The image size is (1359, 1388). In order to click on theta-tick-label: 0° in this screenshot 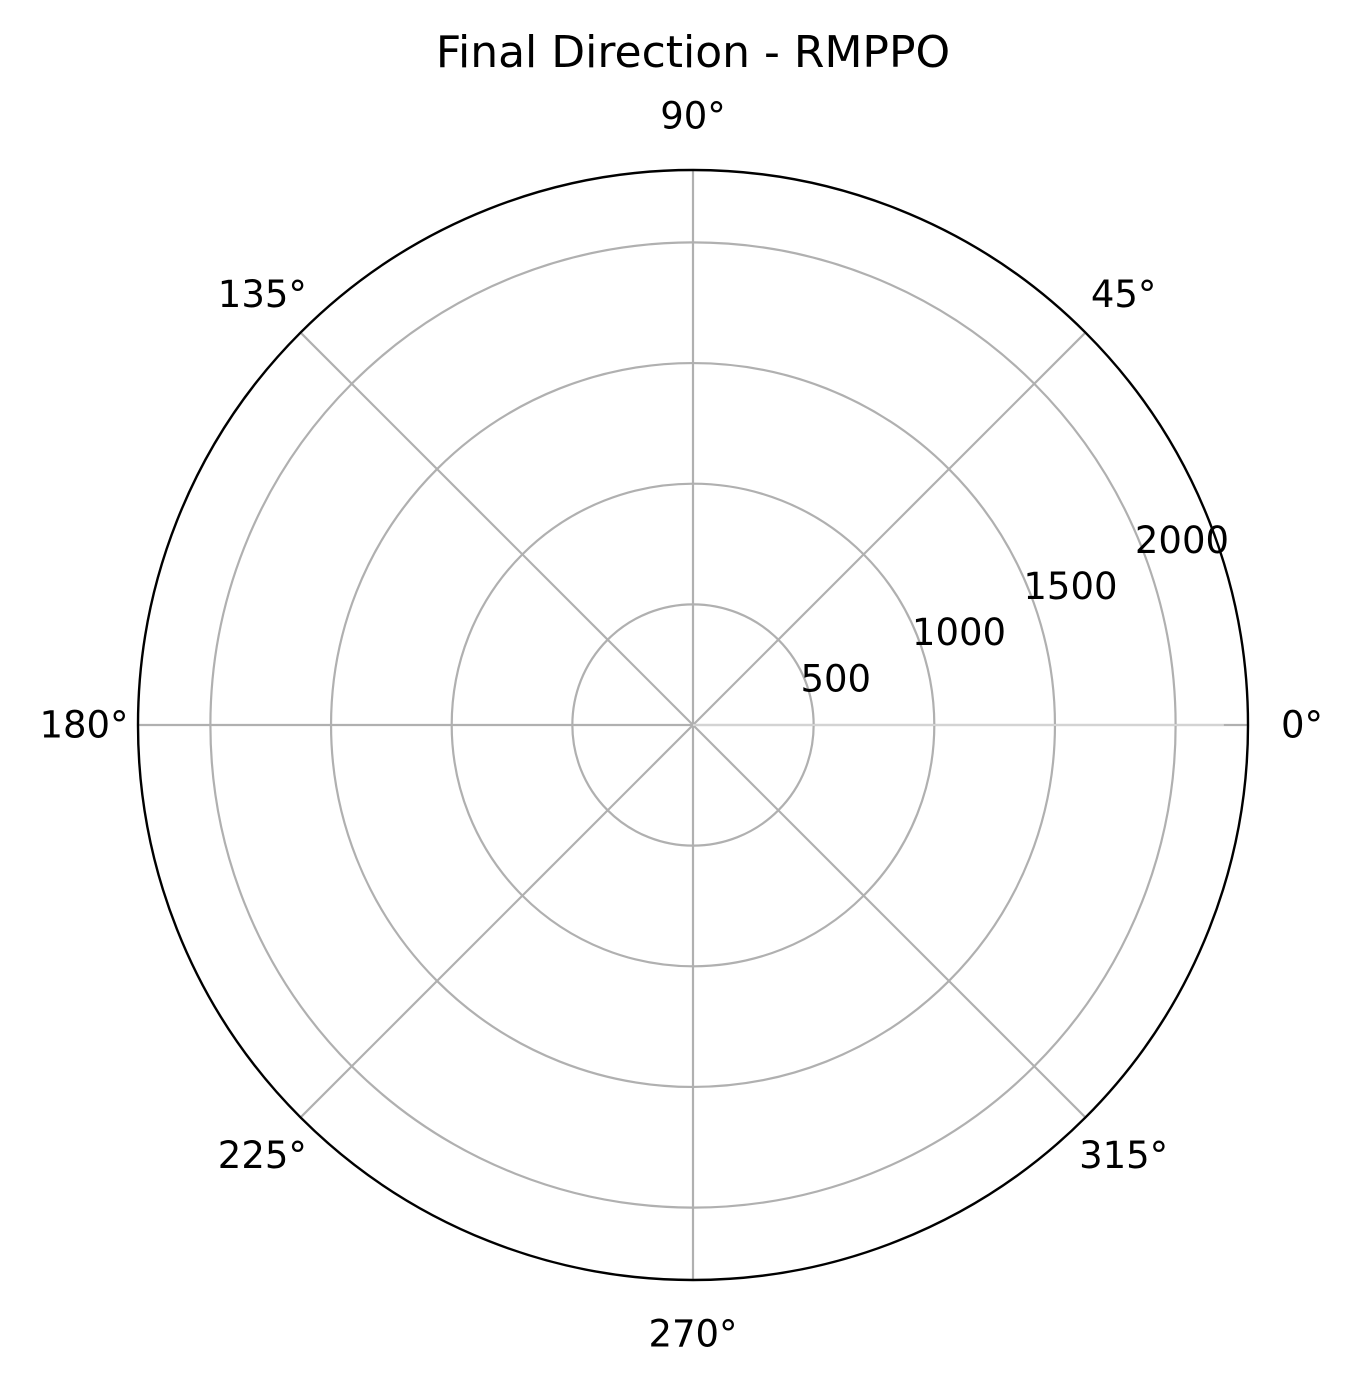, I will do `click(1302, 725)`.